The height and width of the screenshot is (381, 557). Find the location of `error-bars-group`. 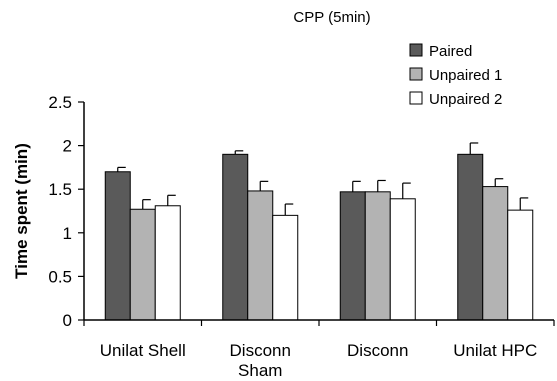

error-bars-group is located at coordinates (323, 179).